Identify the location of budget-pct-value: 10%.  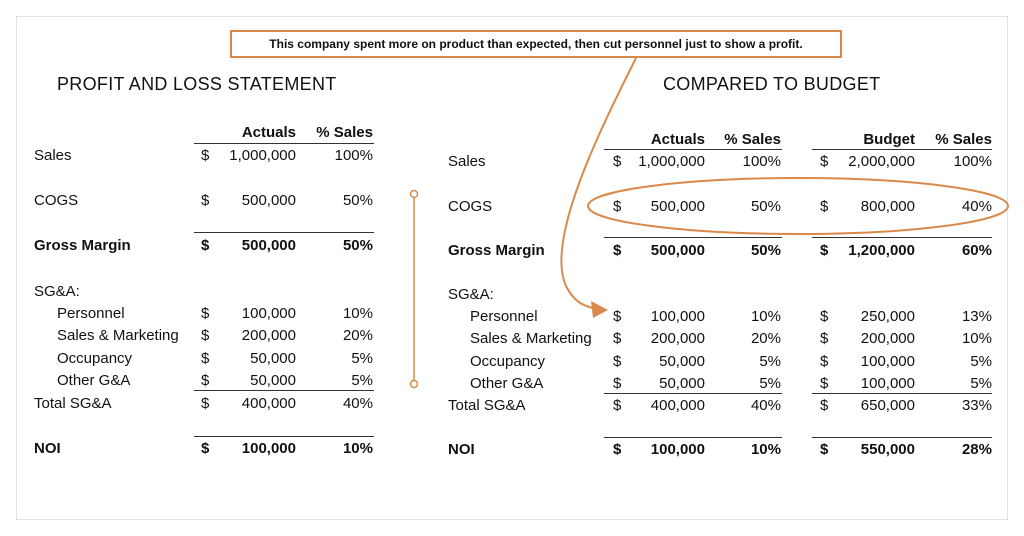
(976, 338).